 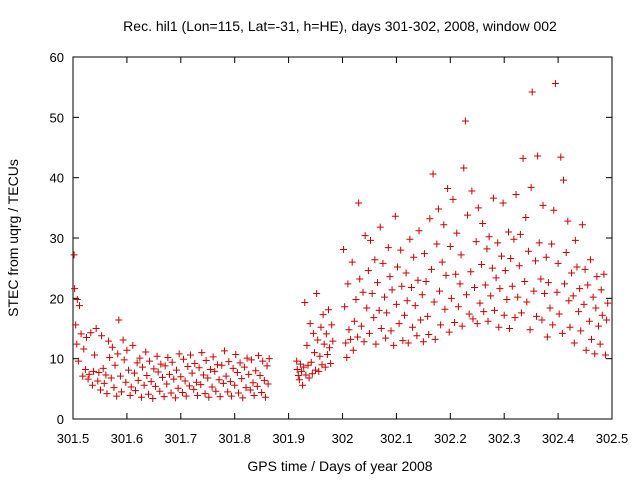 What do you see at coordinates (558, 438) in the screenshot?
I see `x-tick-label: 302.4` at bounding box center [558, 438].